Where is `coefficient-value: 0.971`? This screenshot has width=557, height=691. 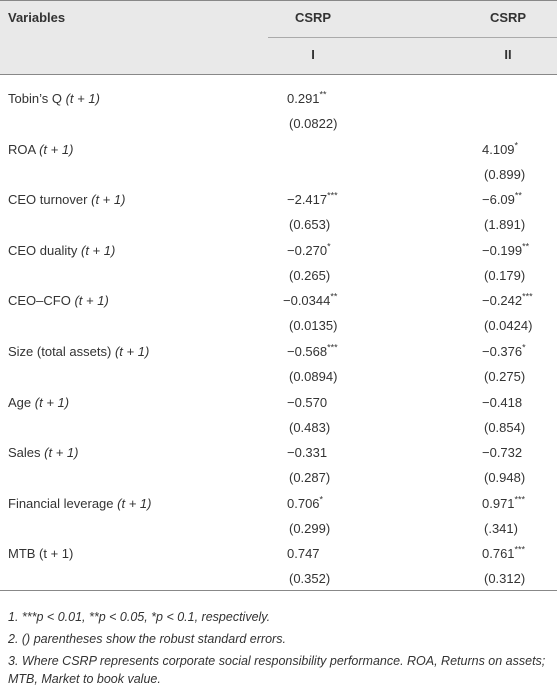
coefficient-value: 0.971 is located at coordinates (498, 503).